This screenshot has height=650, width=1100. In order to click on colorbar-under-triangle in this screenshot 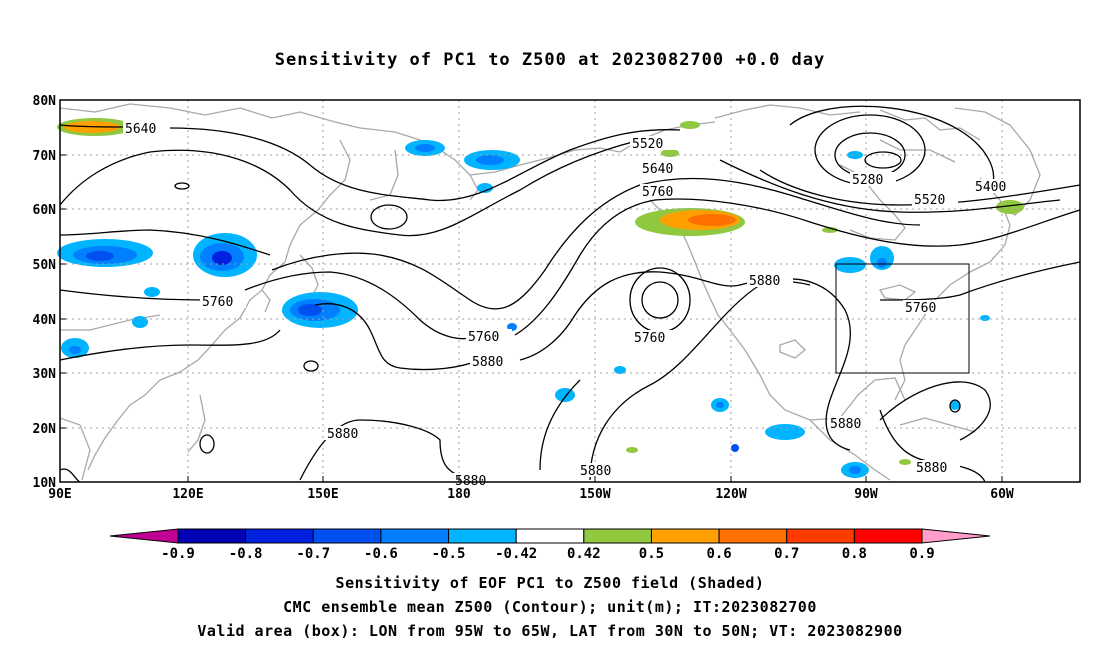, I will do `click(144, 536)`.